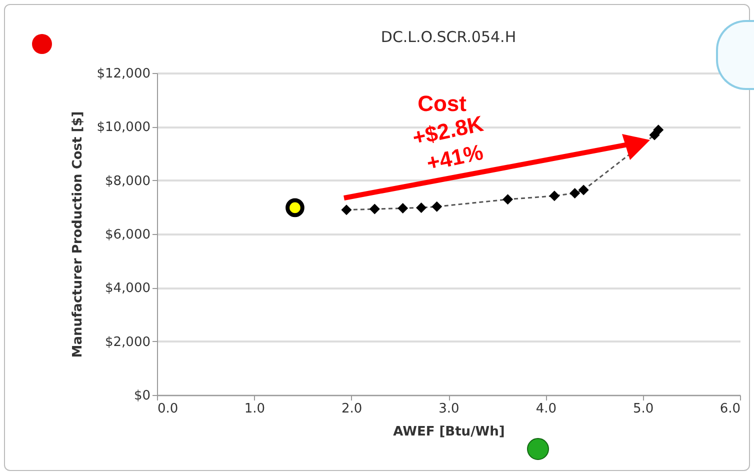 The height and width of the screenshot is (475, 754). What do you see at coordinates (546, 409) in the screenshot?
I see `x-tick-label: 4.0` at bounding box center [546, 409].